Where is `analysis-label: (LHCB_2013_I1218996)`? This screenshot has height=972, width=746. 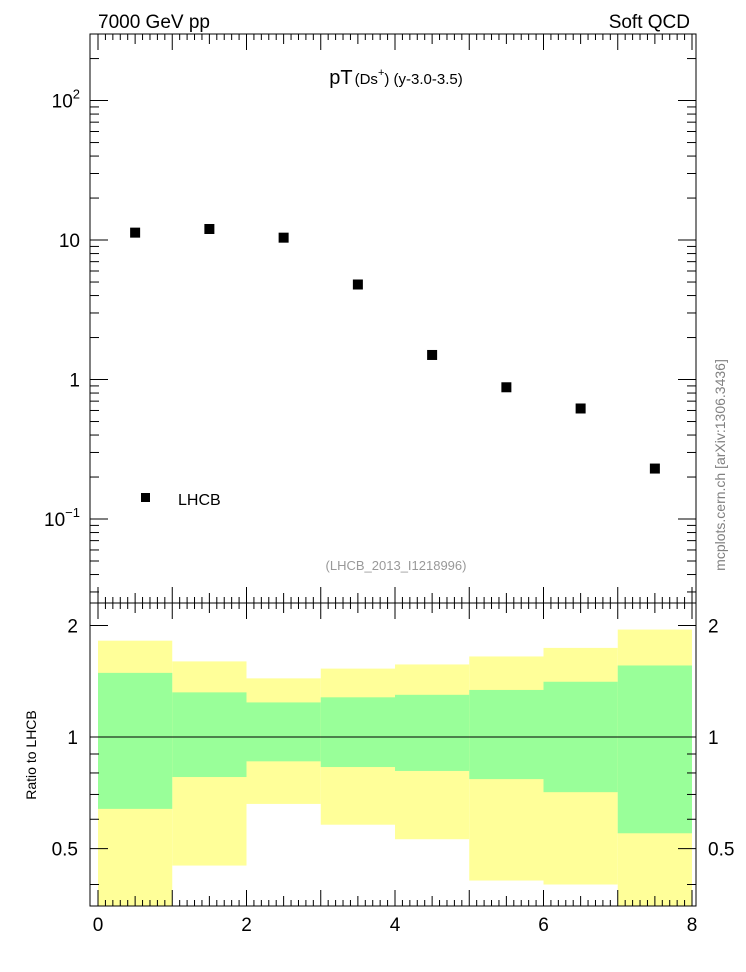
analysis-label: (LHCB_2013_I1218996) is located at coordinates (396, 565).